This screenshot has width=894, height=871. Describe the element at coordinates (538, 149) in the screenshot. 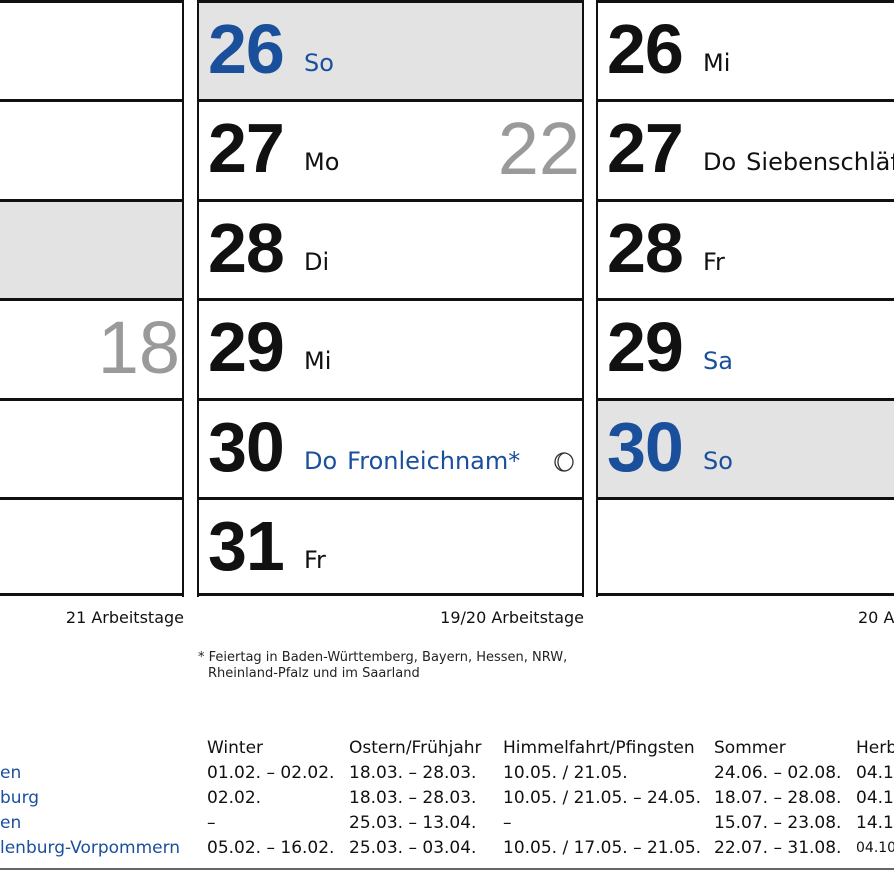

I see `week-number: 22` at that location.